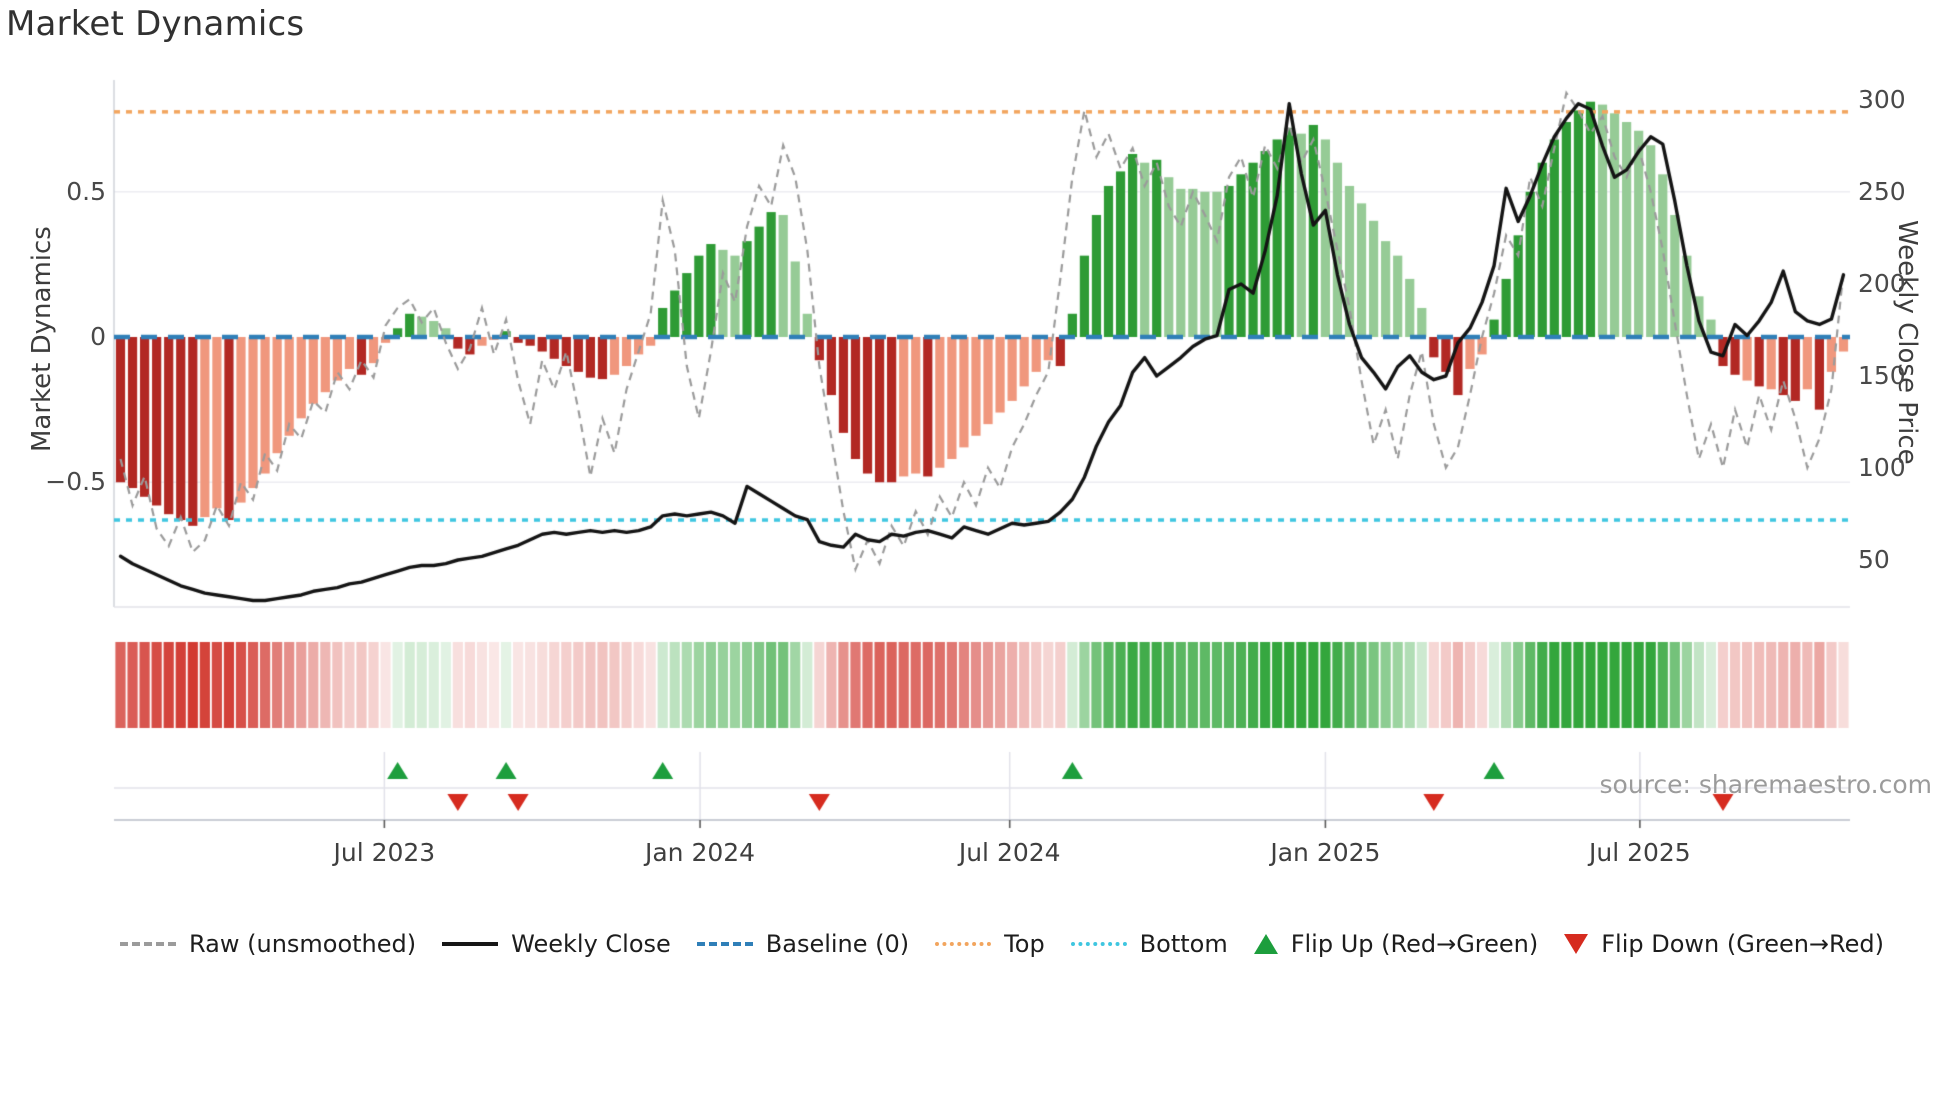  I want to click on flip-down-triangle-icon, so click(1576, 944).